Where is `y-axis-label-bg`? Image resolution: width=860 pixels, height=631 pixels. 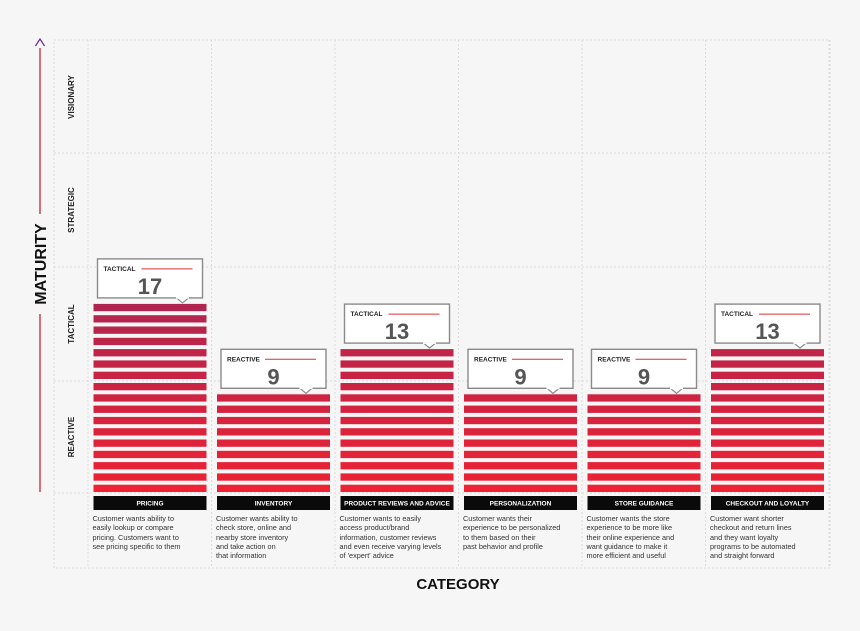 y-axis-label-bg is located at coordinates (40, 264).